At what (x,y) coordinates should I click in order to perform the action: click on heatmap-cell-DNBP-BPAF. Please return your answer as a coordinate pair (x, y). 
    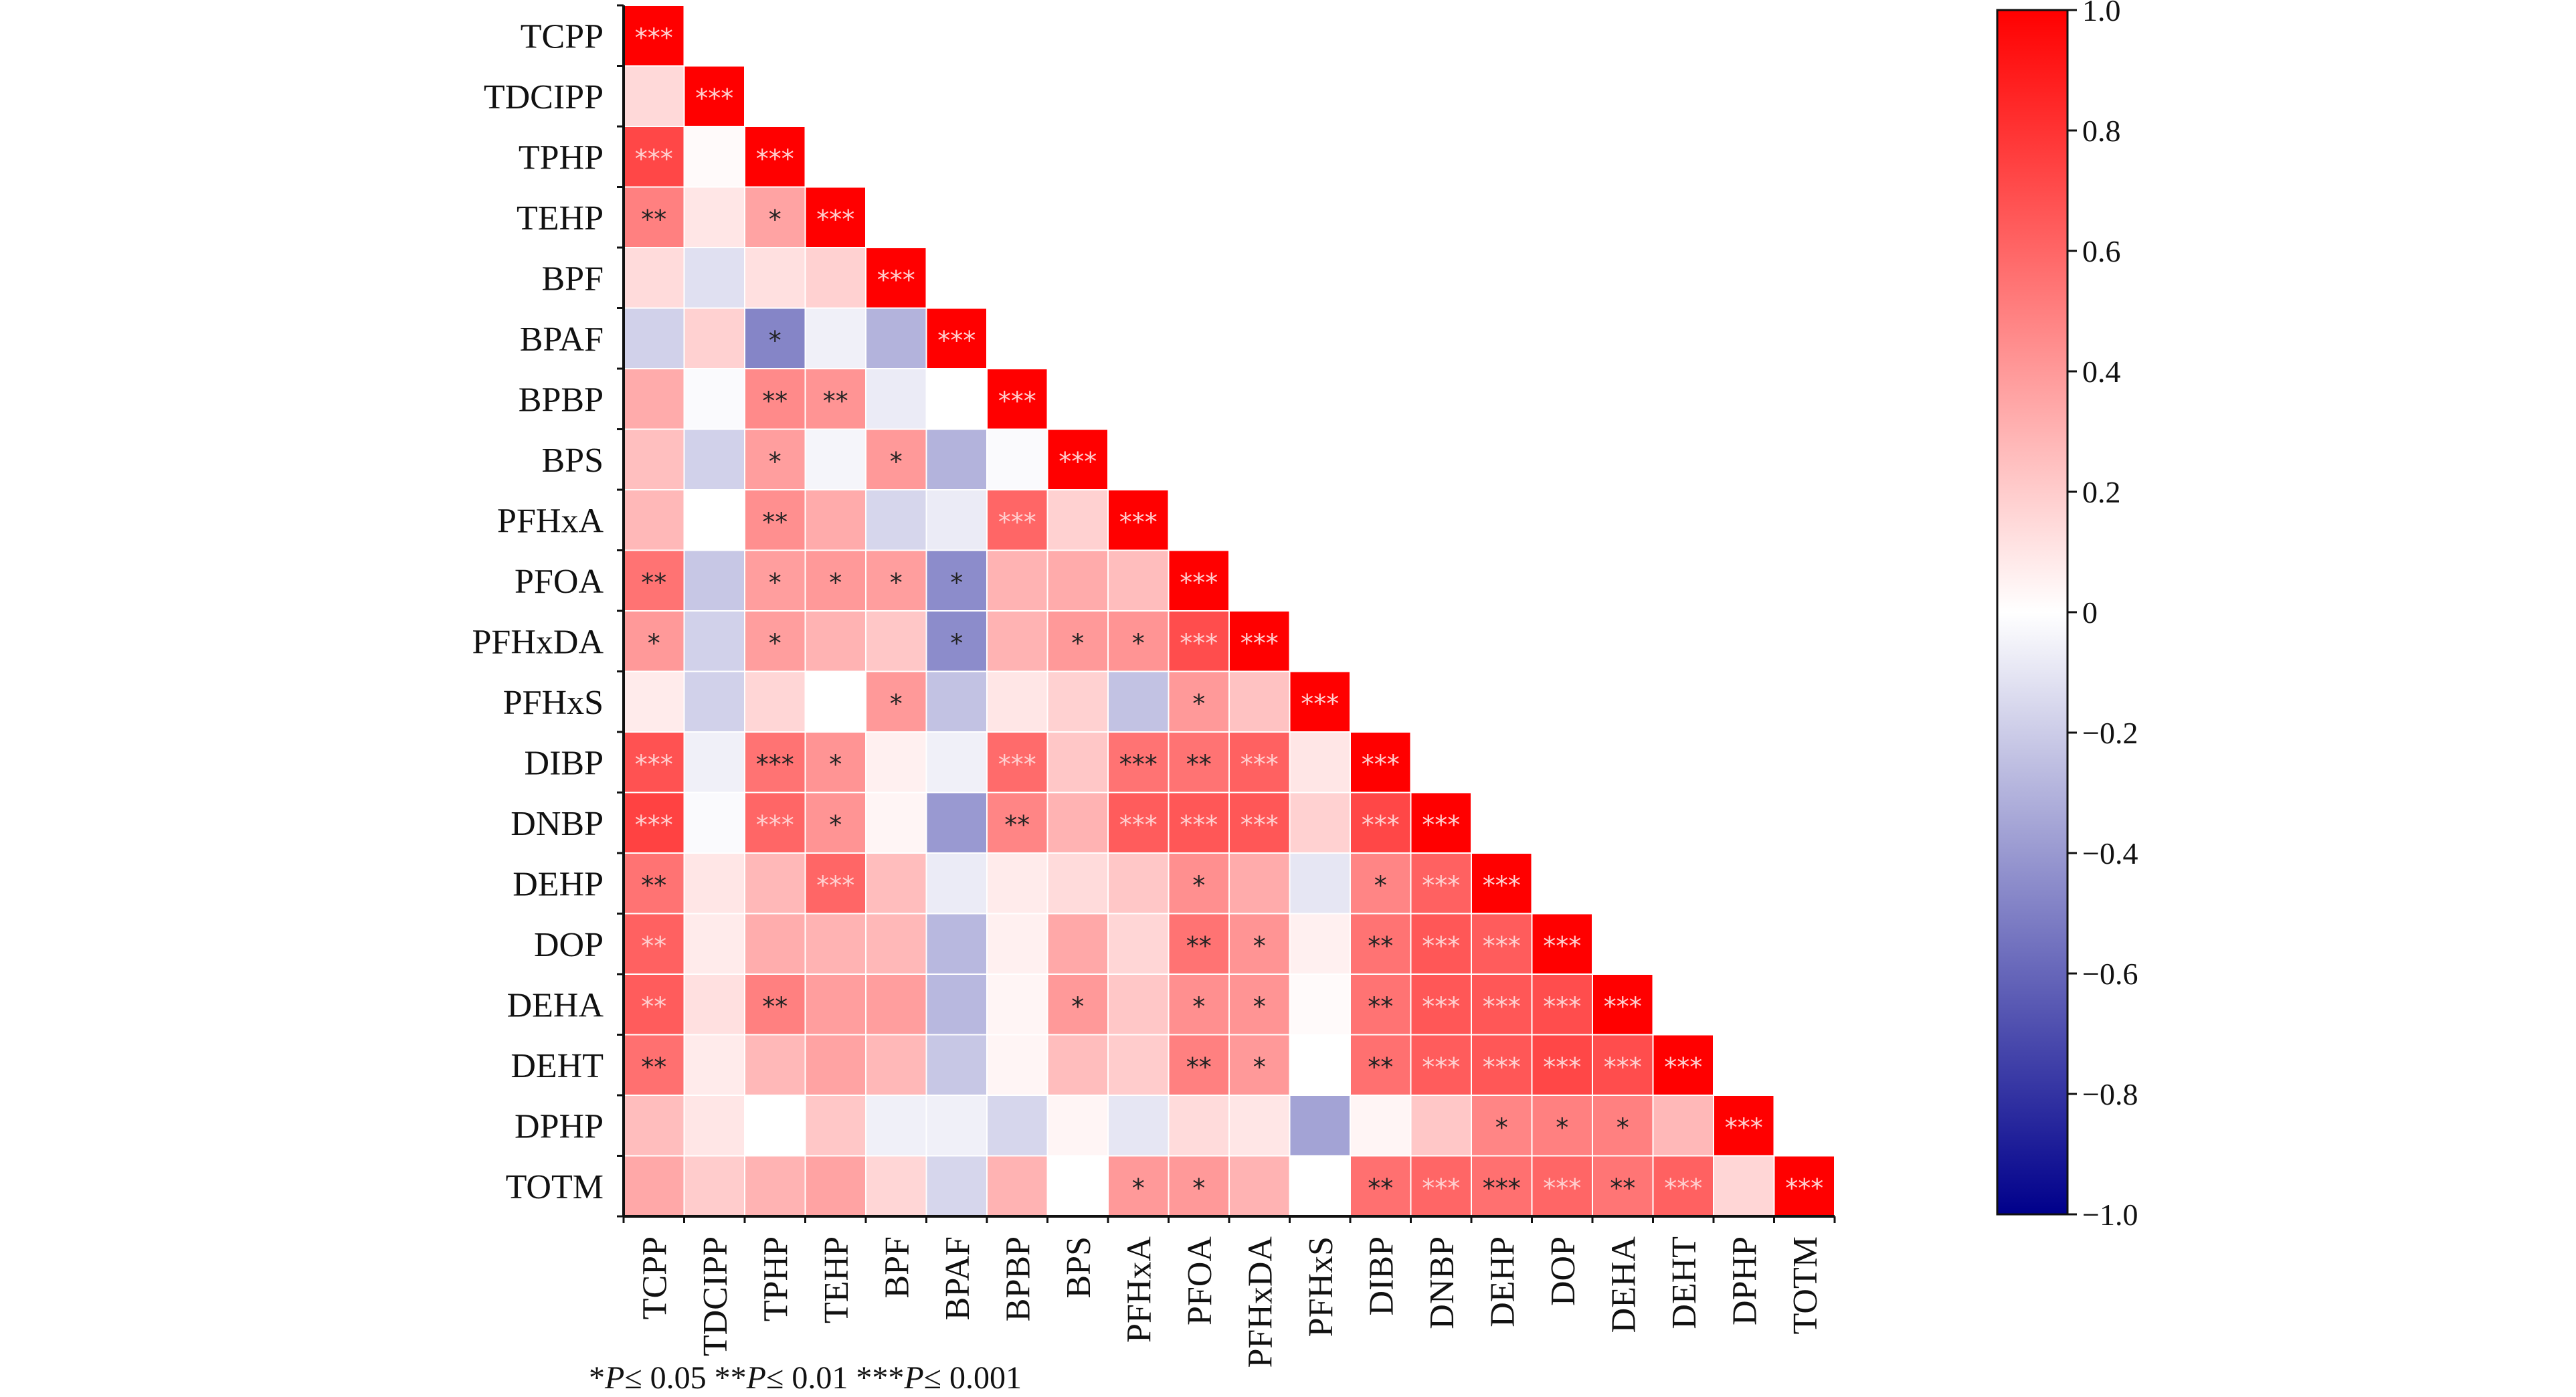
    Looking at the image, I should click on (956, 822).